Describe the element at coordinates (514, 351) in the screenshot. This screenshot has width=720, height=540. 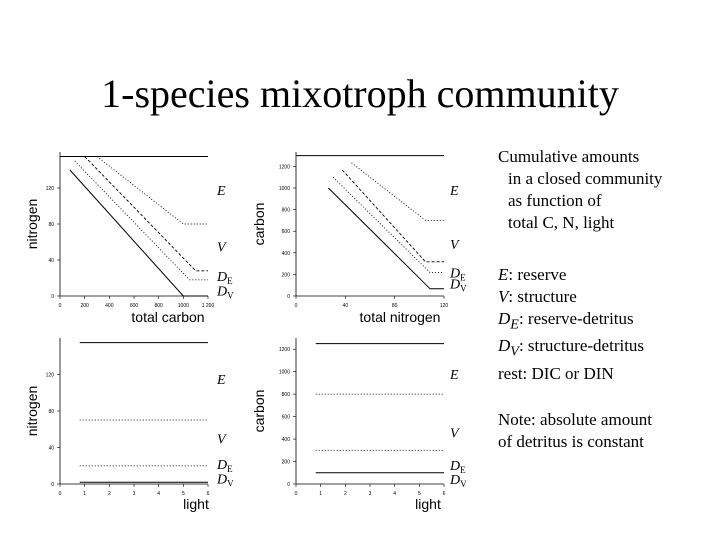
I see `legend-subscript: V` at that location.